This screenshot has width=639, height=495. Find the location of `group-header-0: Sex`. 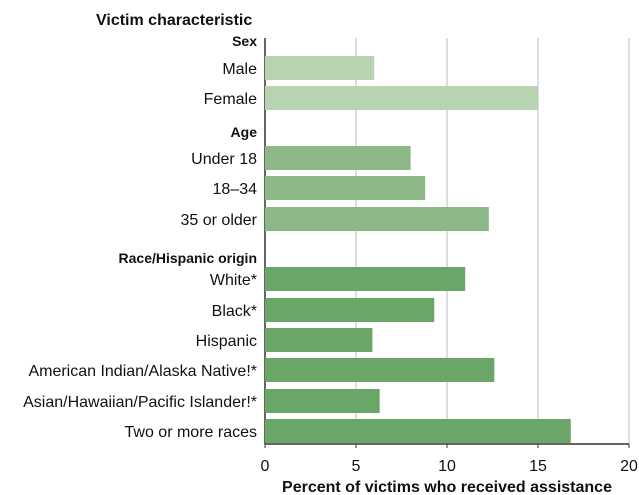

group-header-0: Sex is located at coordinates (244, 41).